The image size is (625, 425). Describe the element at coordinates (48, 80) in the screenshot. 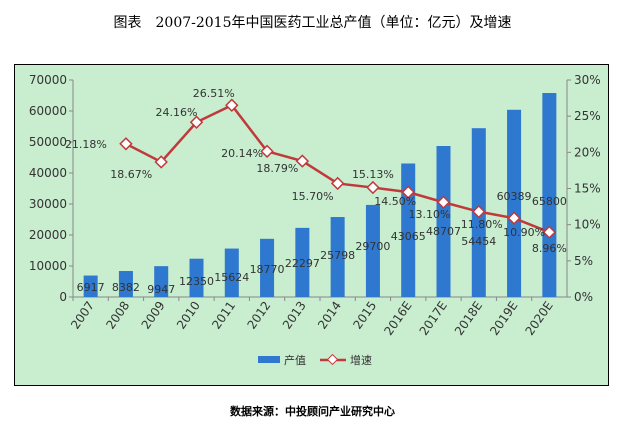

I see `left-tick-label: 70000` at that location.